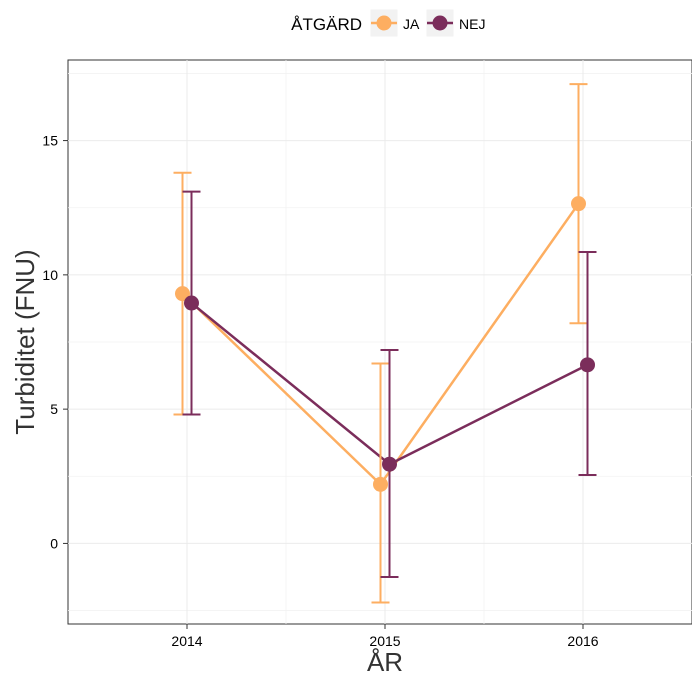  Describe the element at coordinates (25, 341) in the screenshot. I see `y-axis-title: Turbiditet (FNU)` at that location.